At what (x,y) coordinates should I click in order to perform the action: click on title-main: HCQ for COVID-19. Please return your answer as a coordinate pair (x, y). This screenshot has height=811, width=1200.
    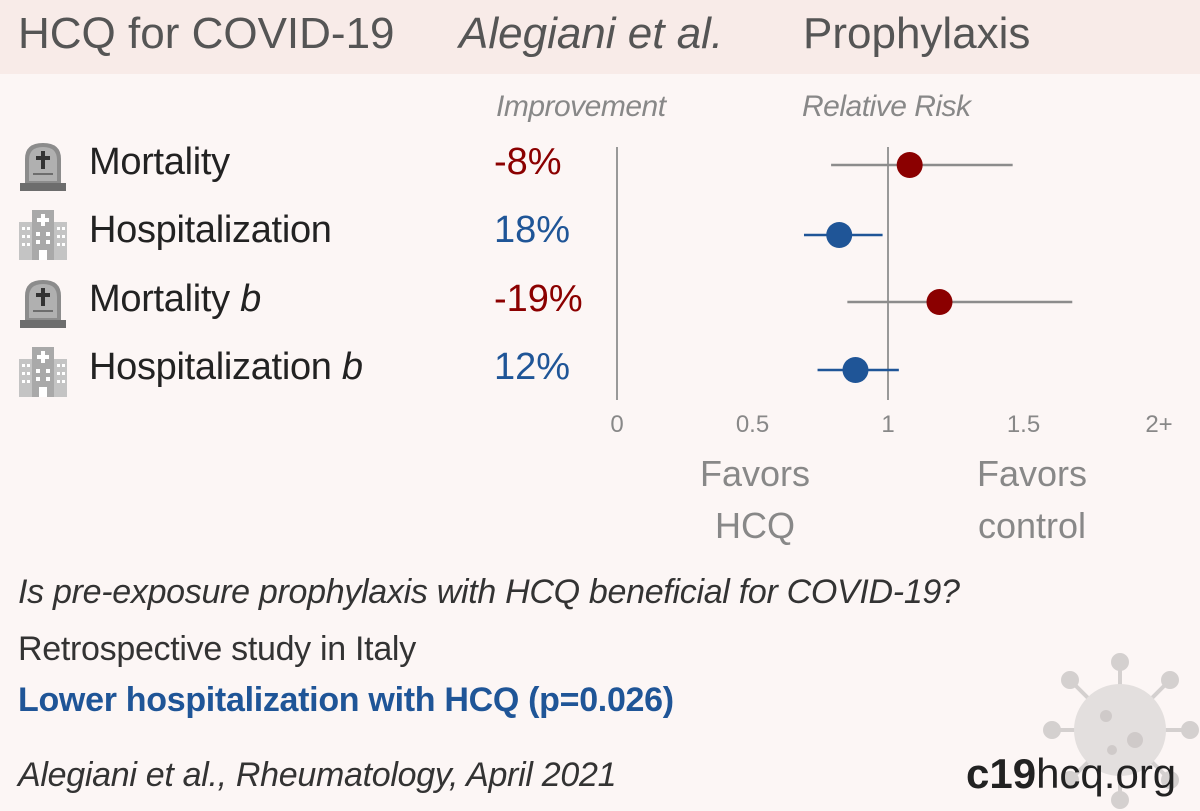
    Looking at the image, I should click on (206, 33).